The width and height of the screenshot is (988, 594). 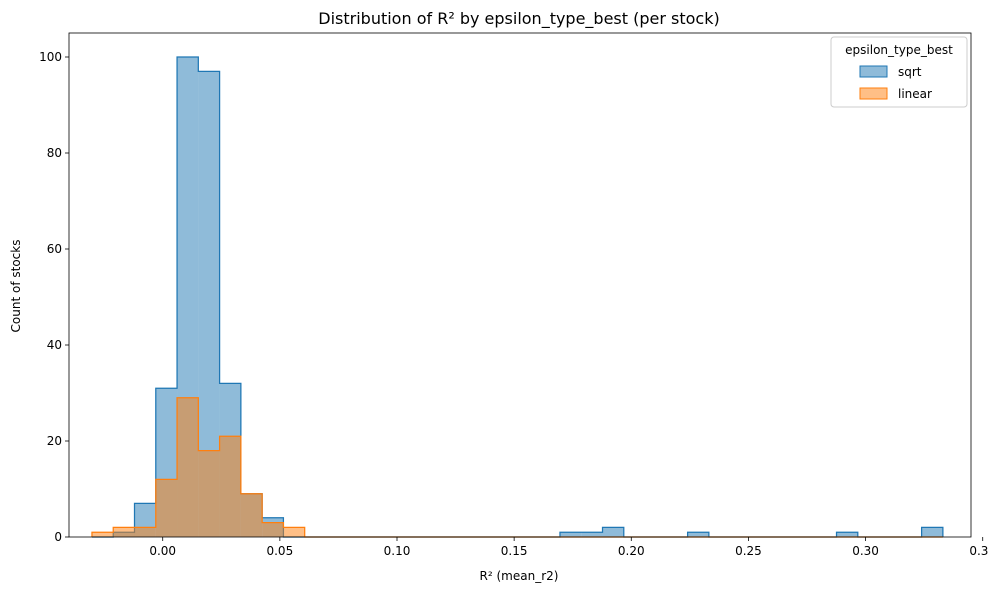 I want to click on legend-label-sqrt: sqrt, so click(x=910, y=72).